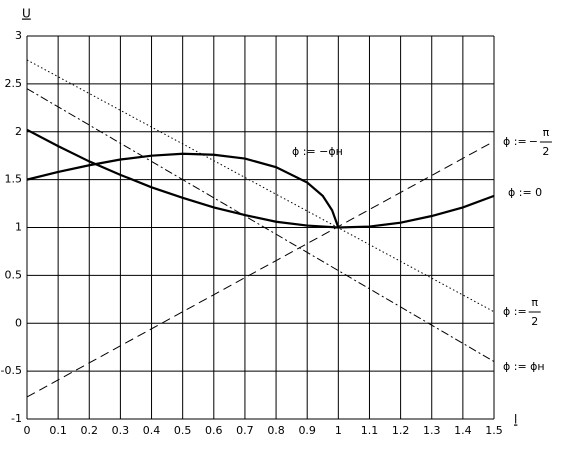  What do you see at coordinates (14, 274) in the screenshot?
I see `y-tick-label: 0.5` at bounding box center [14, 274].